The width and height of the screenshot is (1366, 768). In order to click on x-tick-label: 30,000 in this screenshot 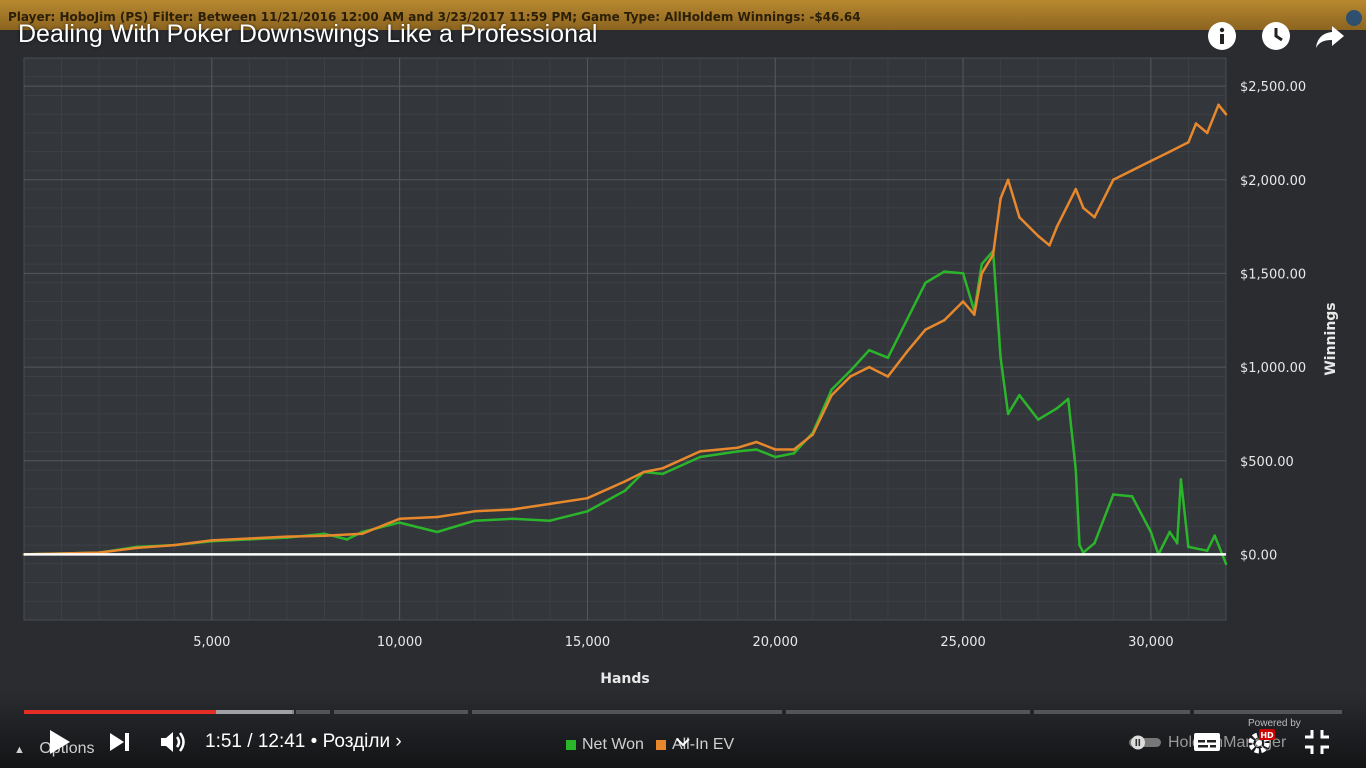, I will do `click(1151, 642)`.